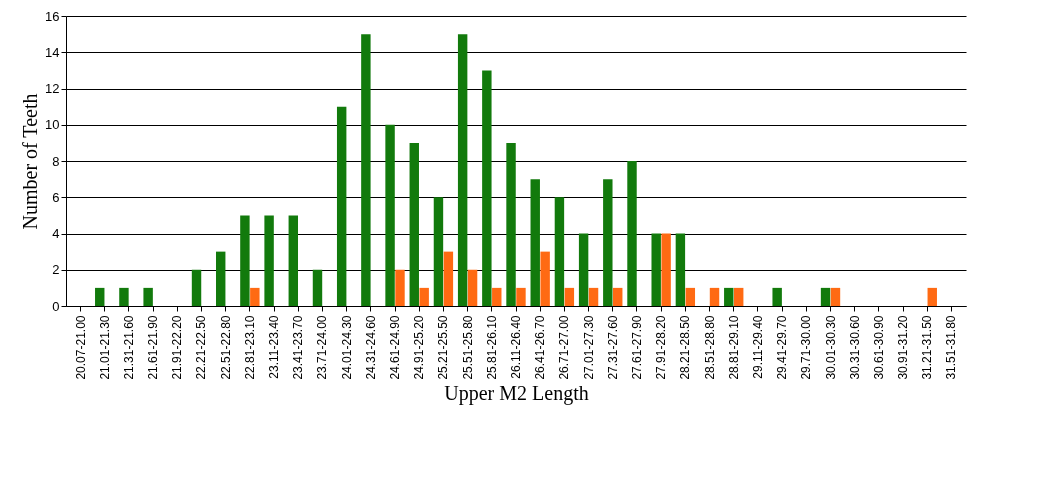  What do you see at coordinates (322, 347) in the screenshot?
I see `x-tick-label: 23.71-24.00` at bounding box center [322, 347].